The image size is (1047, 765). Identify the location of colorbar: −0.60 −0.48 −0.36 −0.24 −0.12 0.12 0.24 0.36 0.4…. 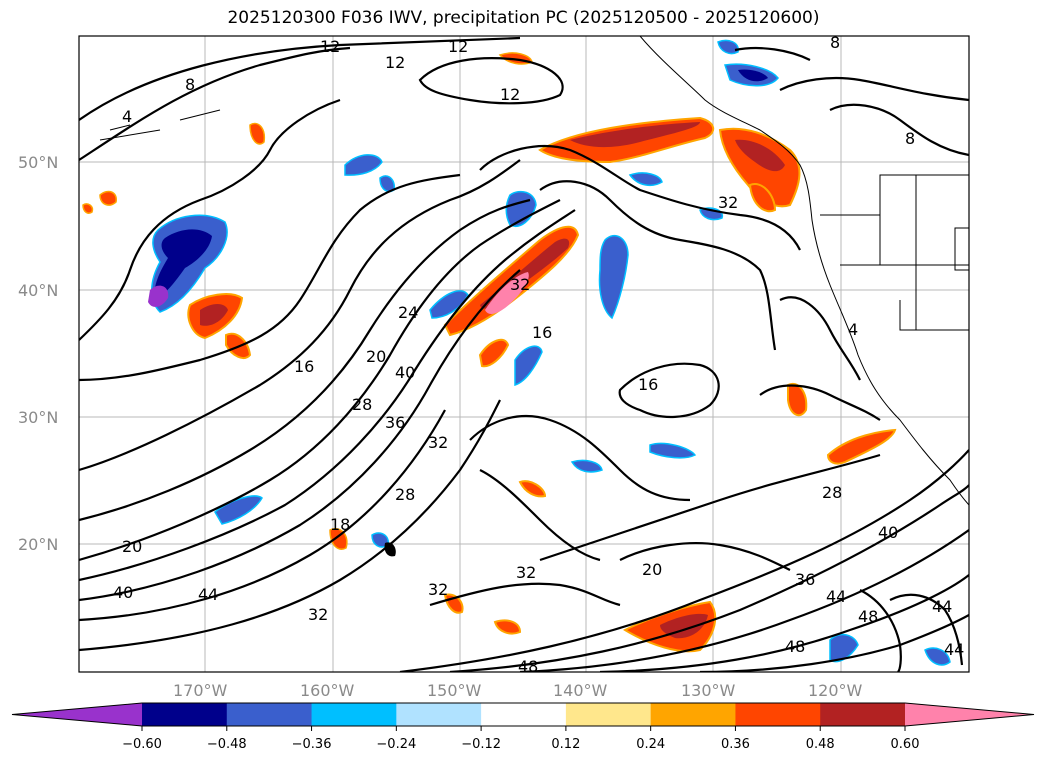
(523, 727).